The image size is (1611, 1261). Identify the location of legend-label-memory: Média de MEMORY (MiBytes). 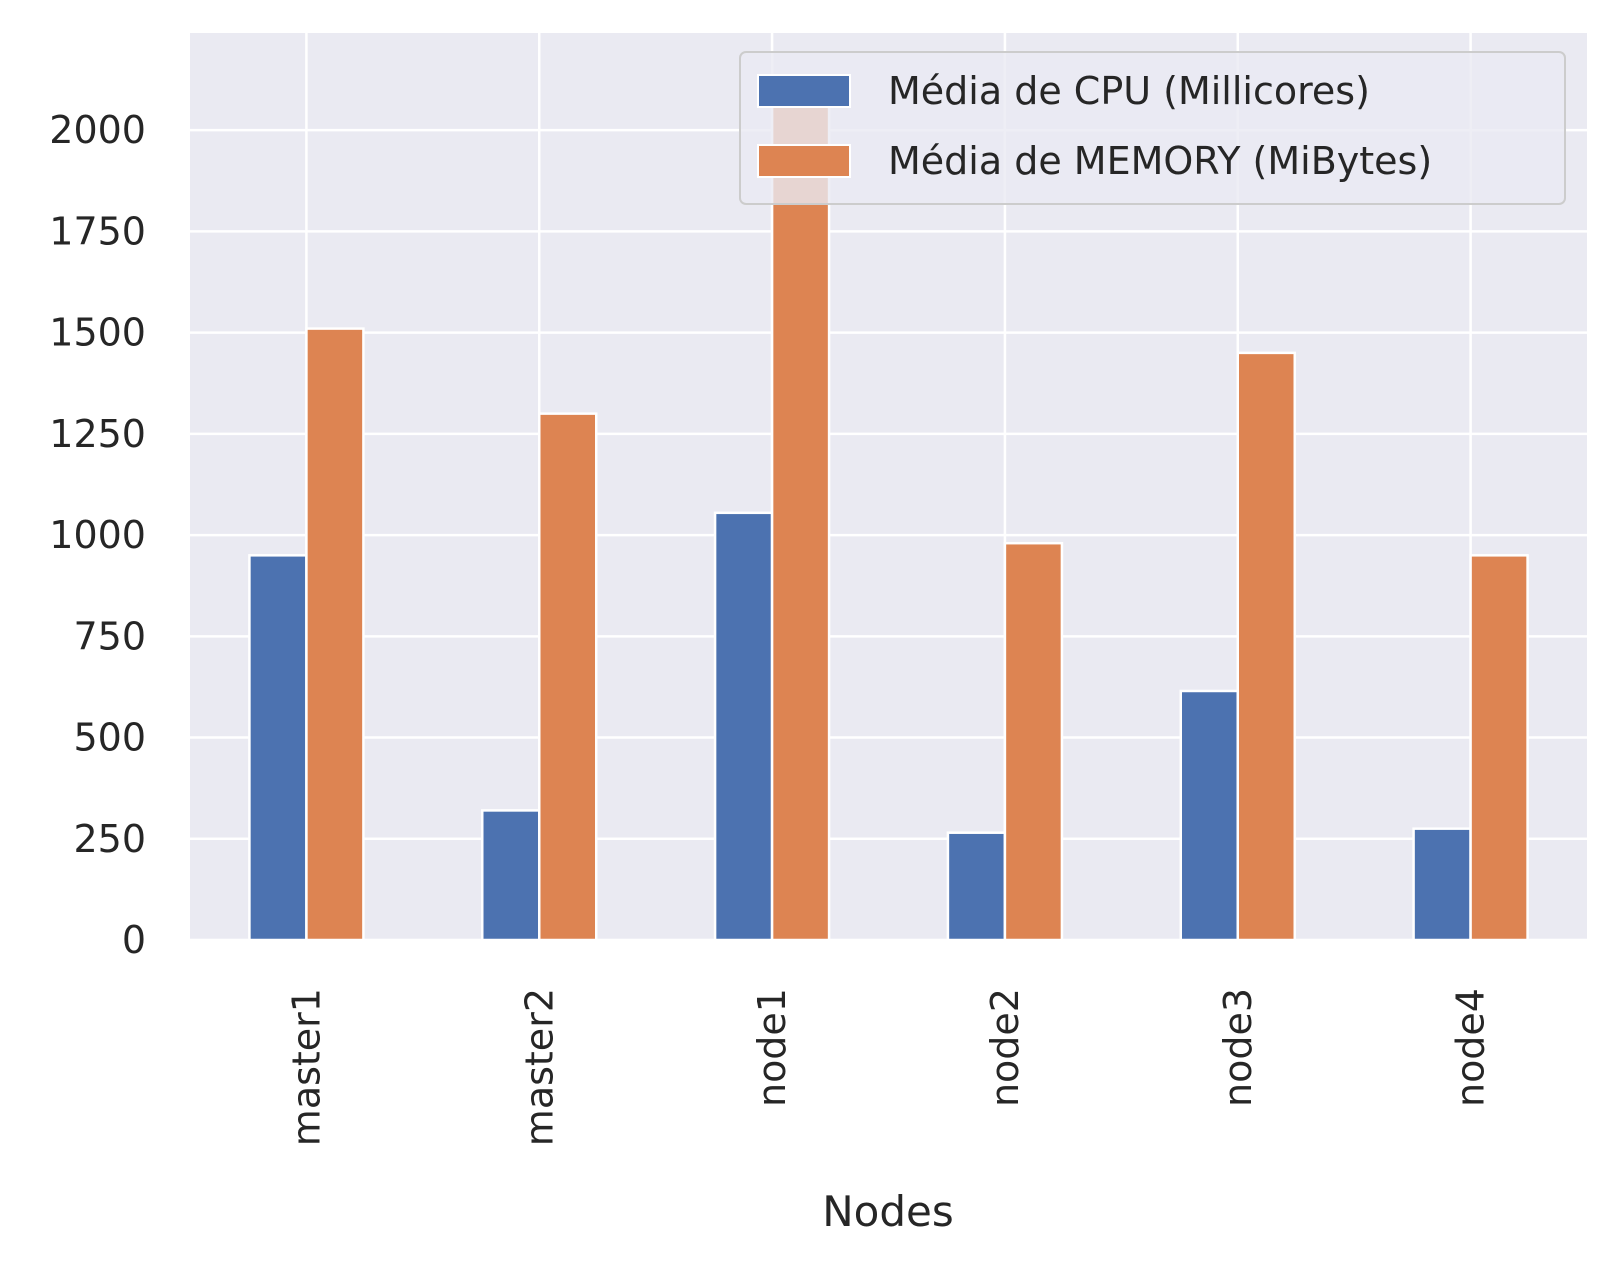
(1160, 161).